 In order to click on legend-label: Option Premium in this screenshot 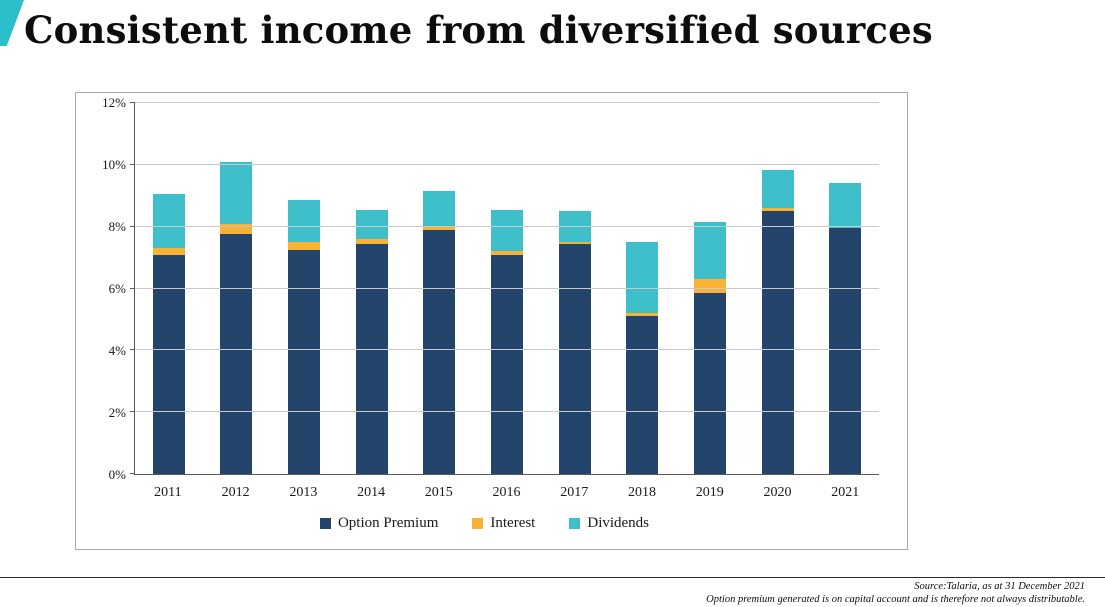, I will do `click(388, 522)`.